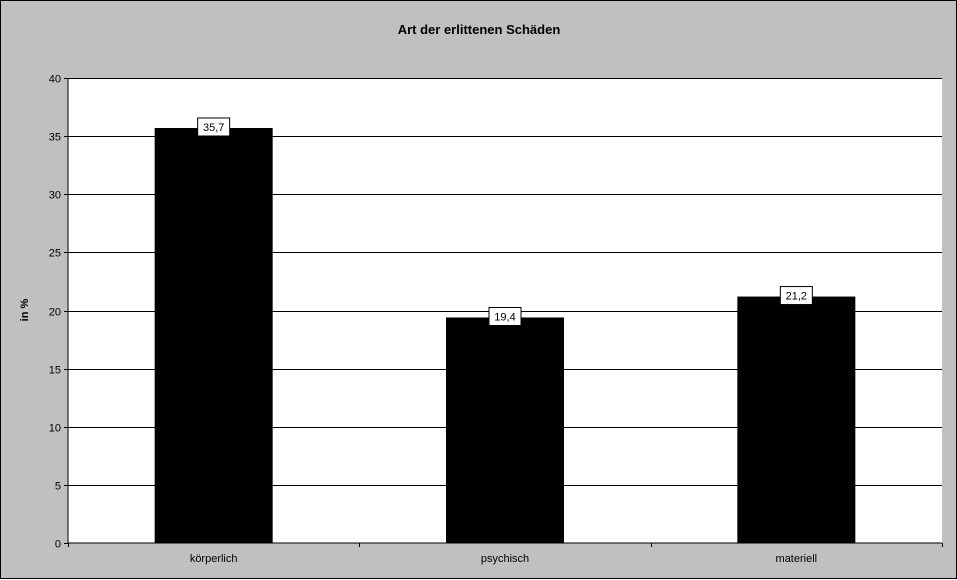 This screenshot has width=957, height=580. I want to click on y-tick-label: 20, so click(55, 313).